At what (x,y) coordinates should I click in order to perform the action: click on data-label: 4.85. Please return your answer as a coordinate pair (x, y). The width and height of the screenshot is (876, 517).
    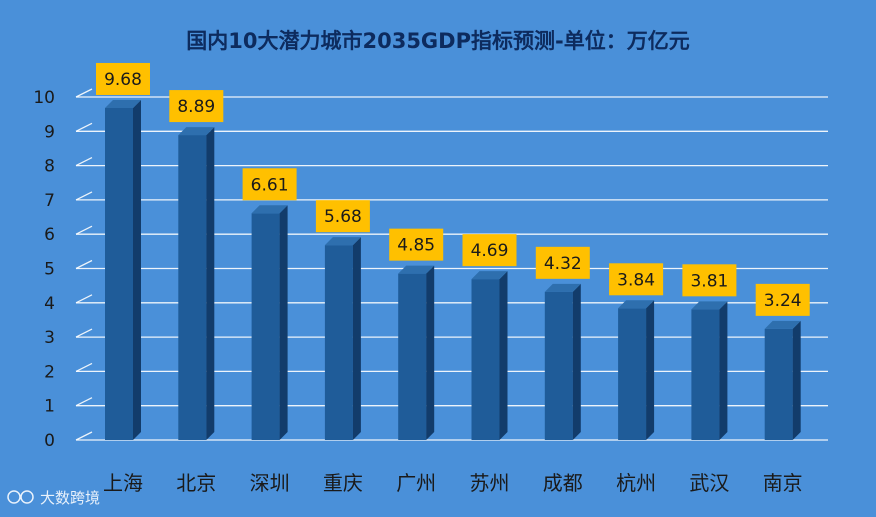
    Looking at the image, I should click on (416, 246).